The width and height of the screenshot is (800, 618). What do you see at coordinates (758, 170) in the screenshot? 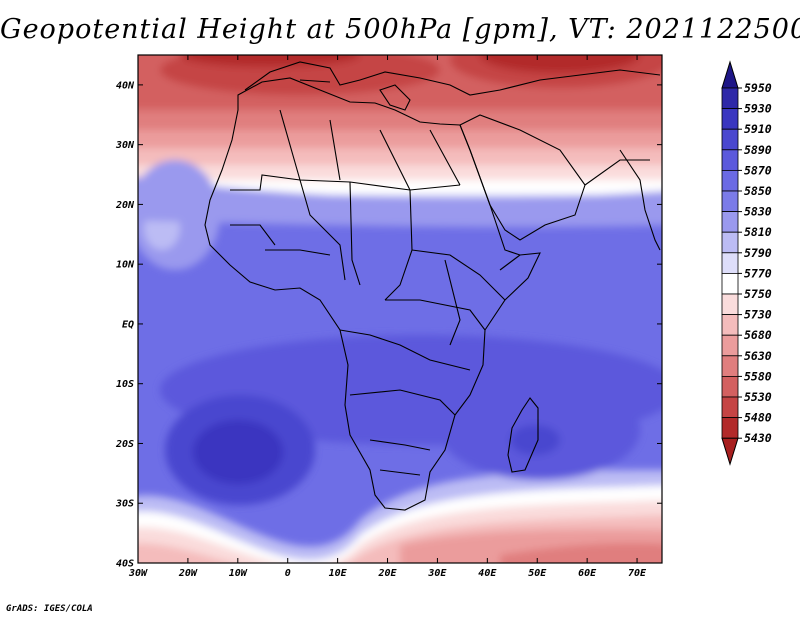
I see `colorbar-label: 5870` at bounding box center [758, 170].